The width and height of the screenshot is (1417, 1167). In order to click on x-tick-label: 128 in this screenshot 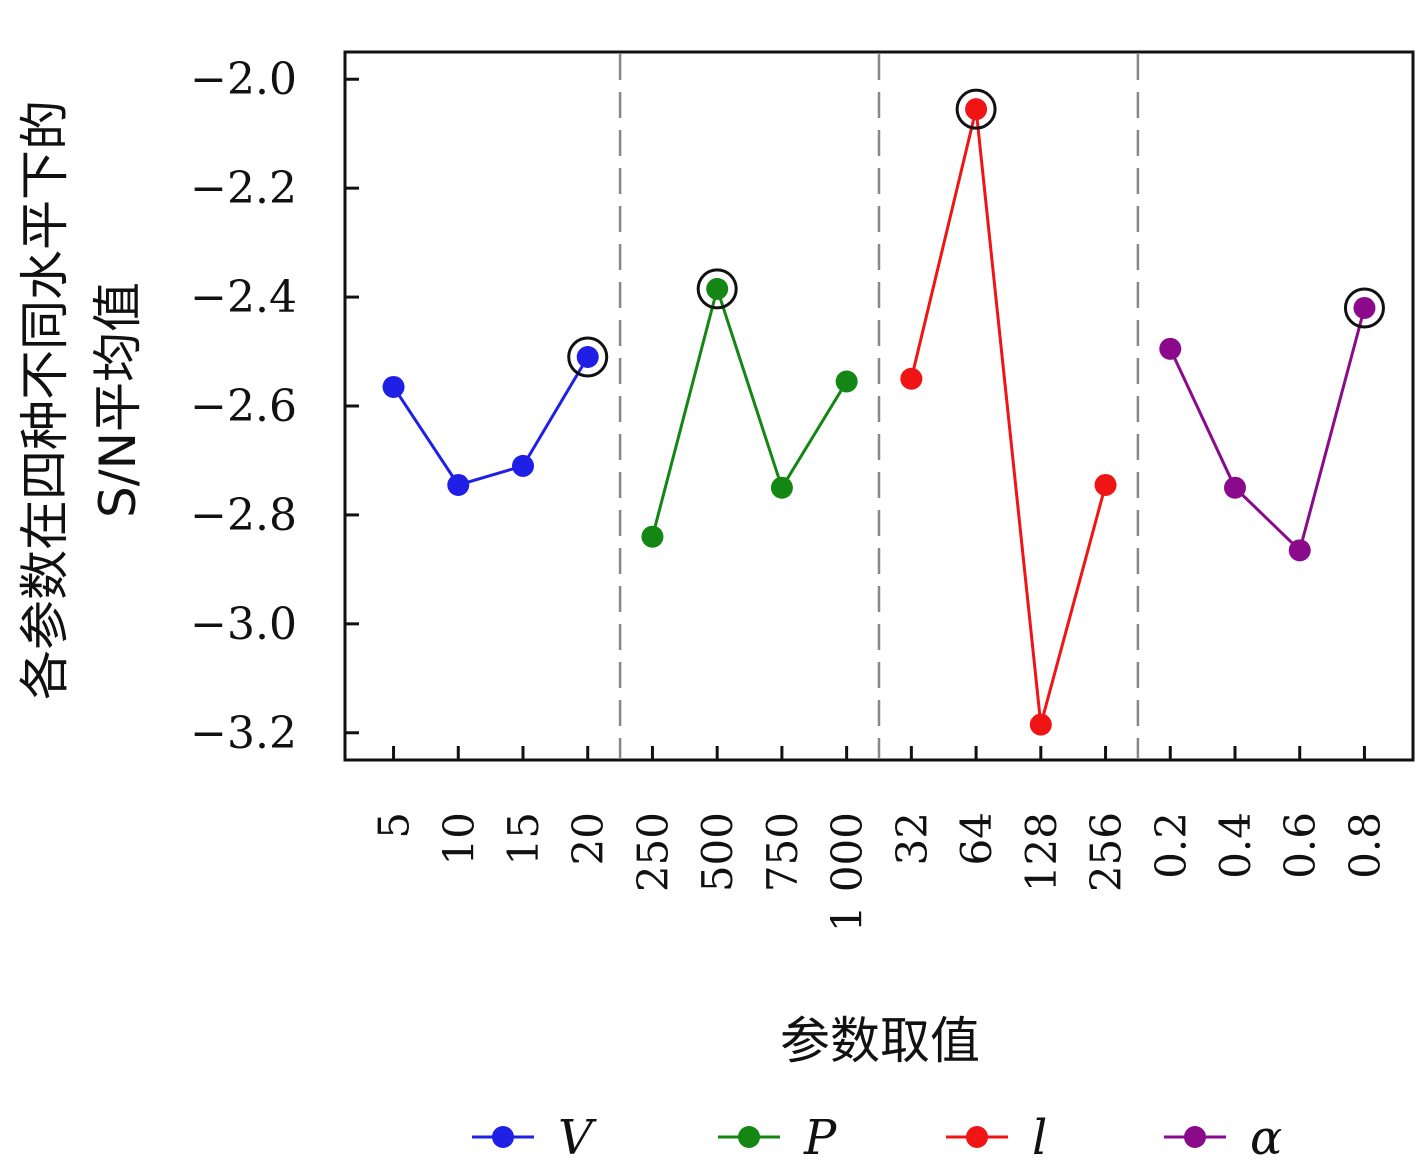, I will do `click(1041, 852)`.